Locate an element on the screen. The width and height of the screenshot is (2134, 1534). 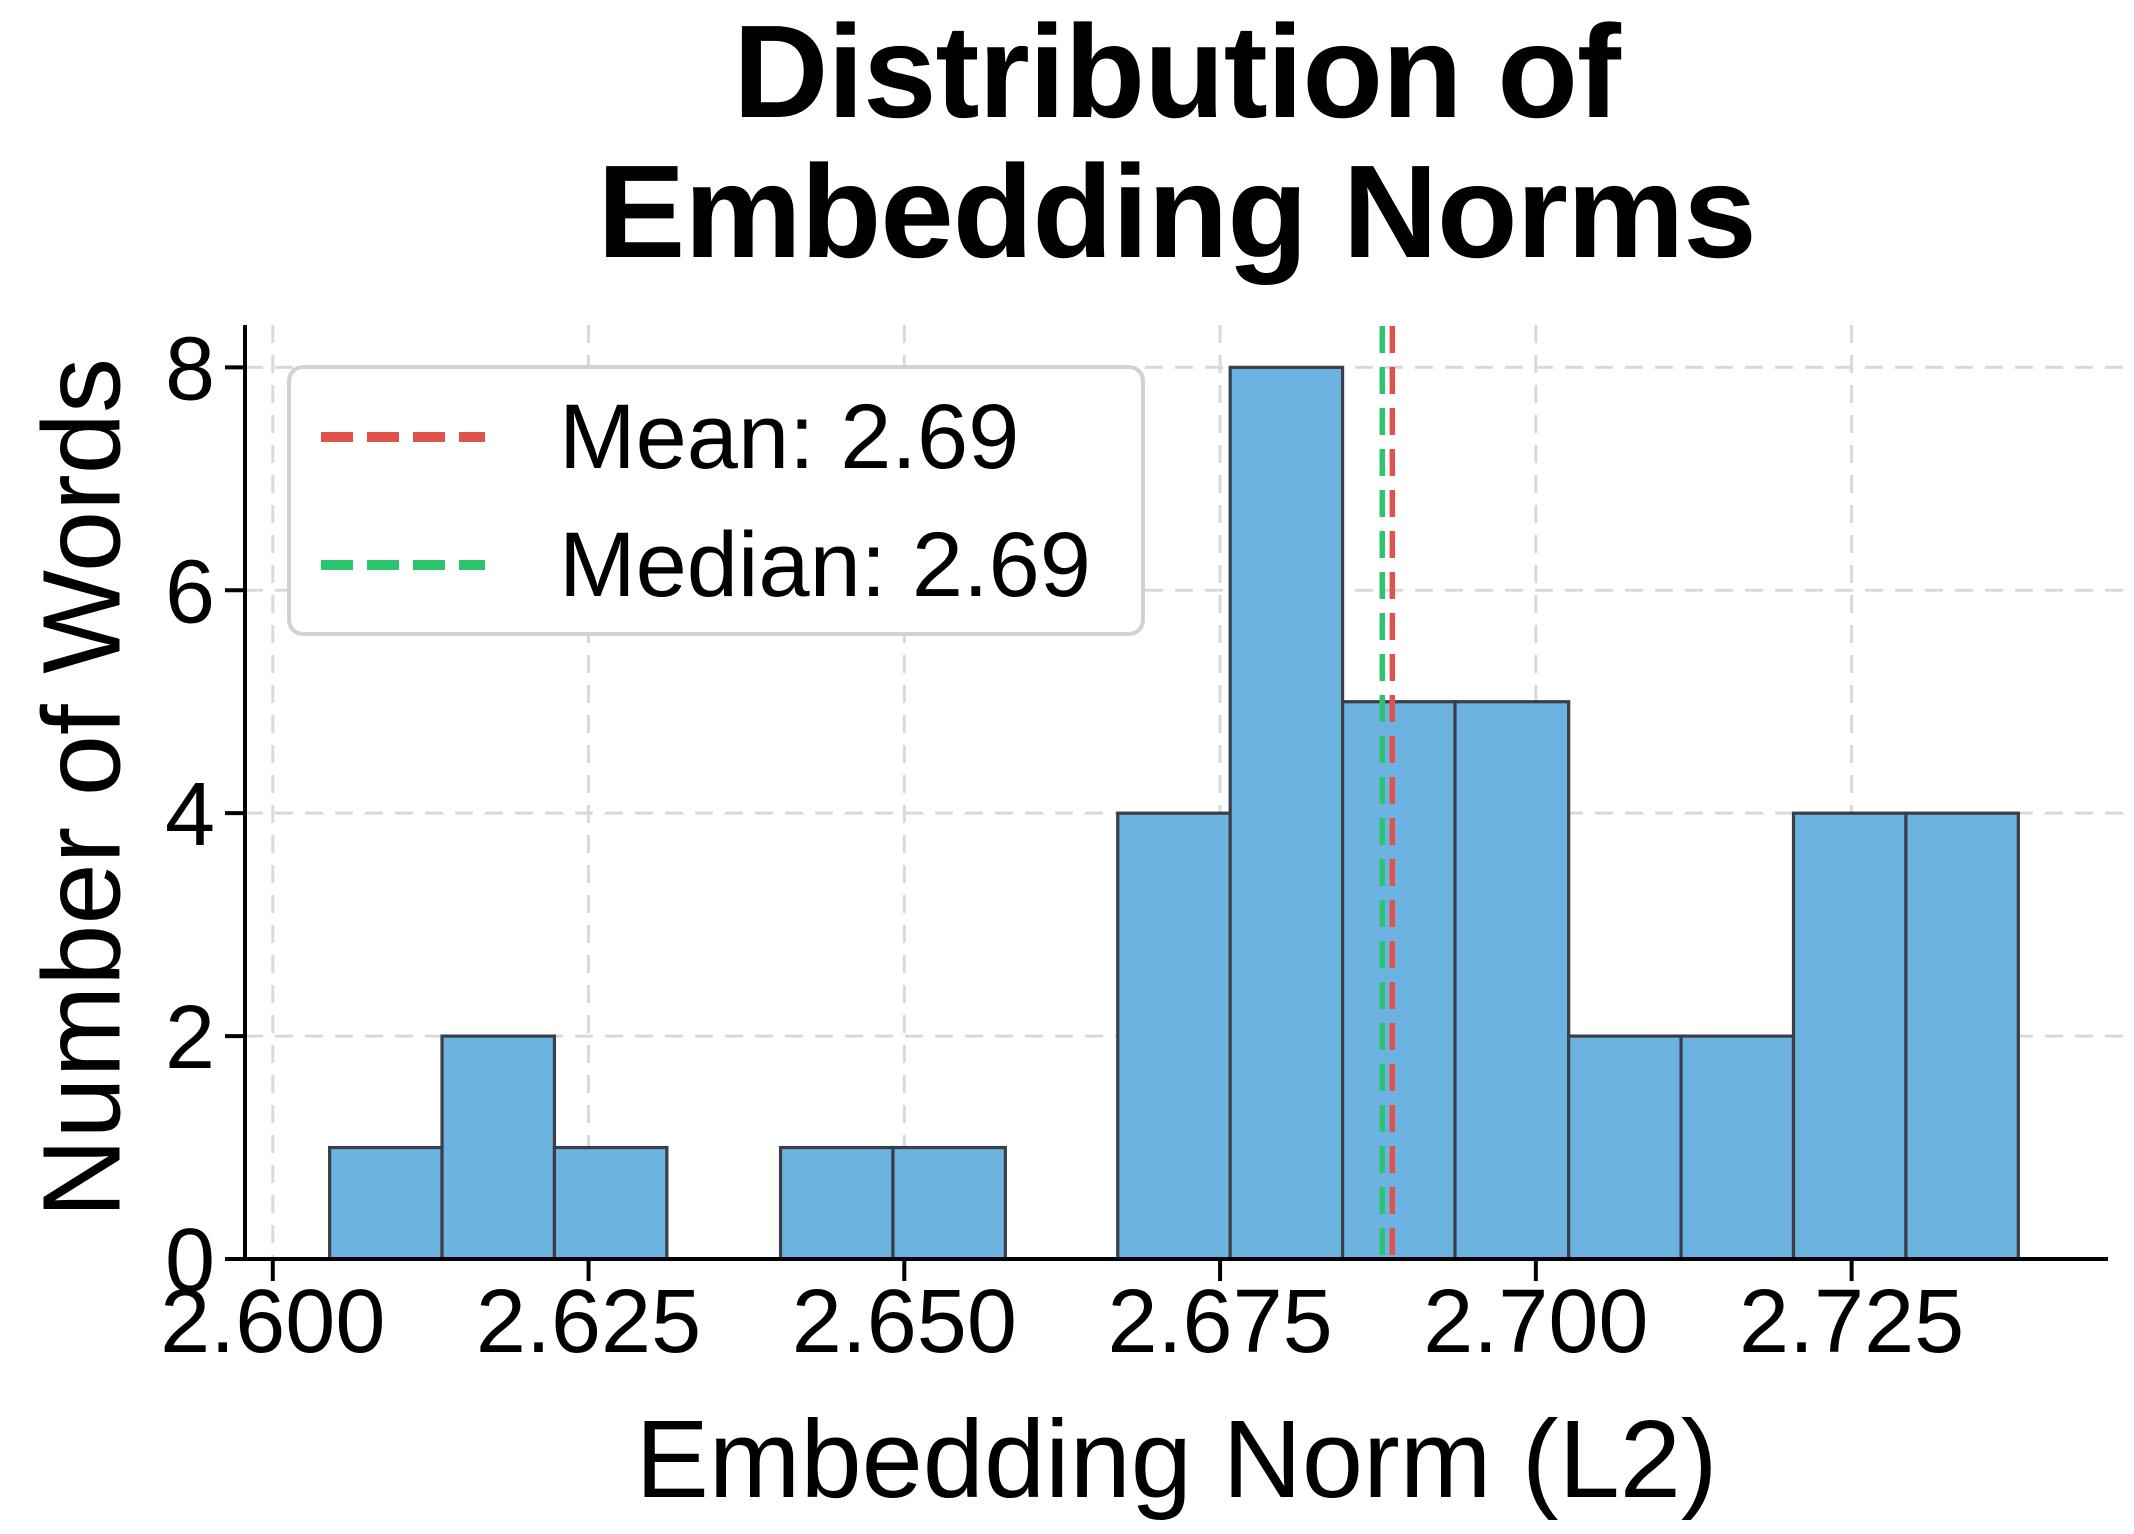
legend-label-mean: Mean: 2.69 is located at coordinates (789, 436).